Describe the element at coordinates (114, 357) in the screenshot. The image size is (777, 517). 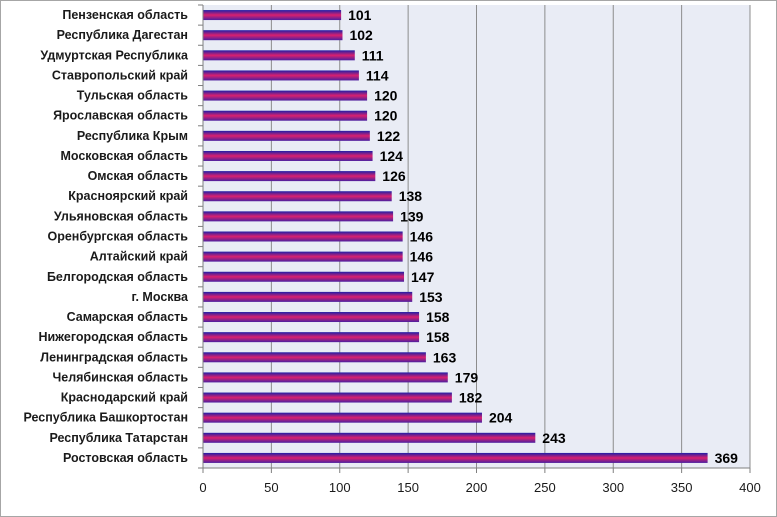
I see `category-label: Ленинградская область` at that location.